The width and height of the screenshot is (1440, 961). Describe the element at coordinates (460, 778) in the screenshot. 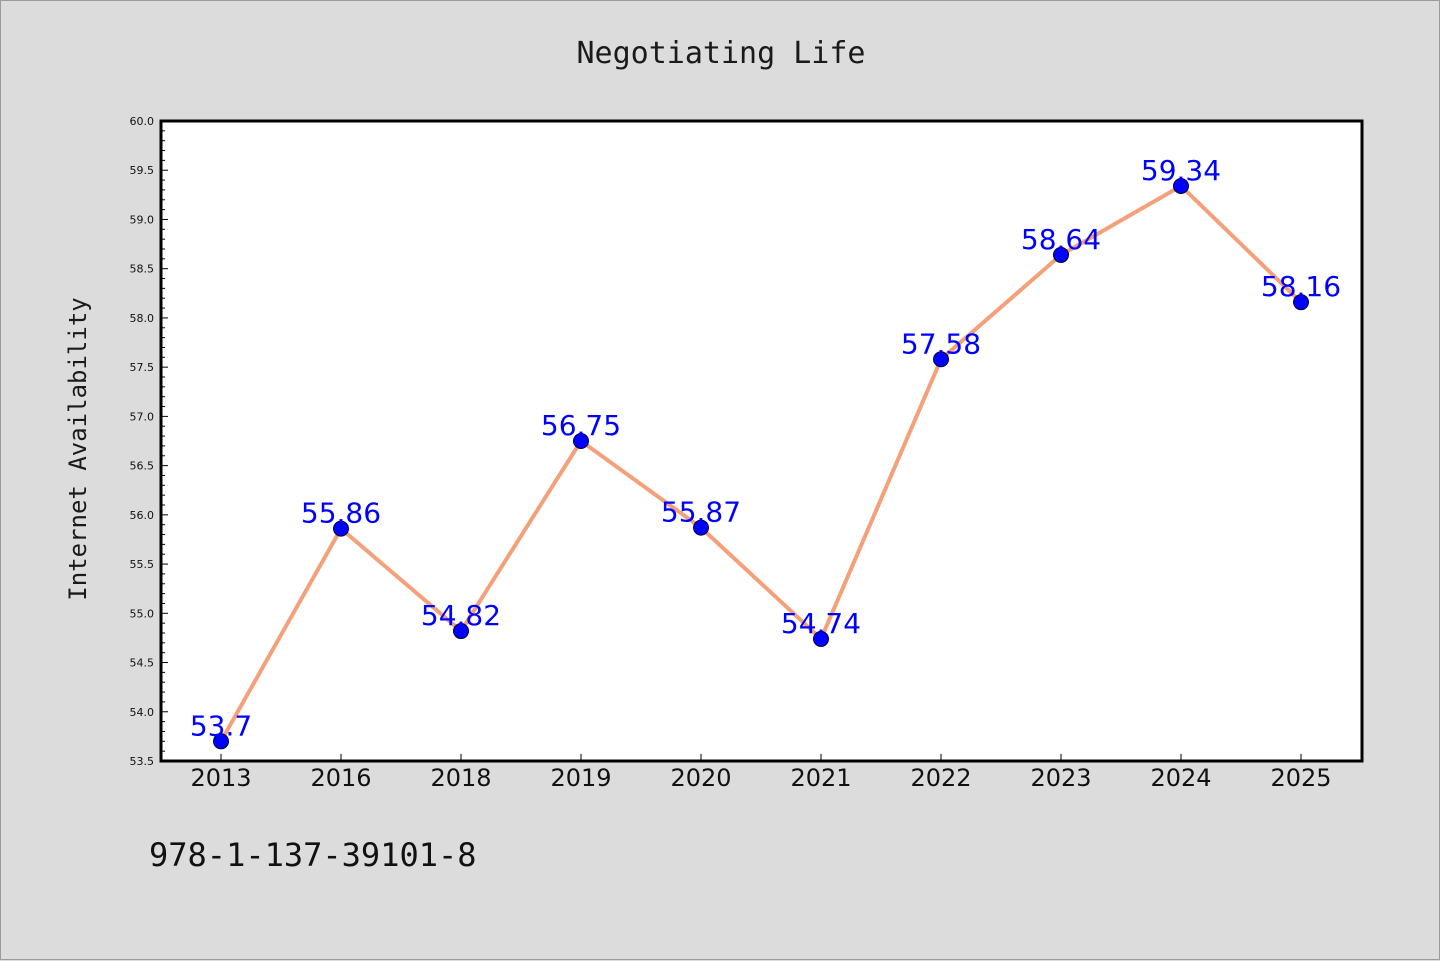

I see `x-tick-label: 2018` at that location.